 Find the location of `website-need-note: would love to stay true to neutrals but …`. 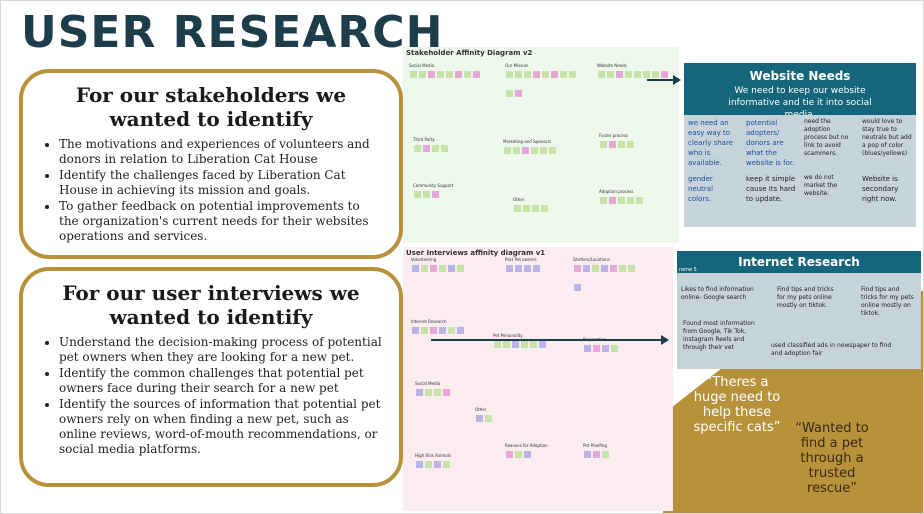

website-need-note: would love to stay true to neutrals but … is located at coordinates (887, 137).